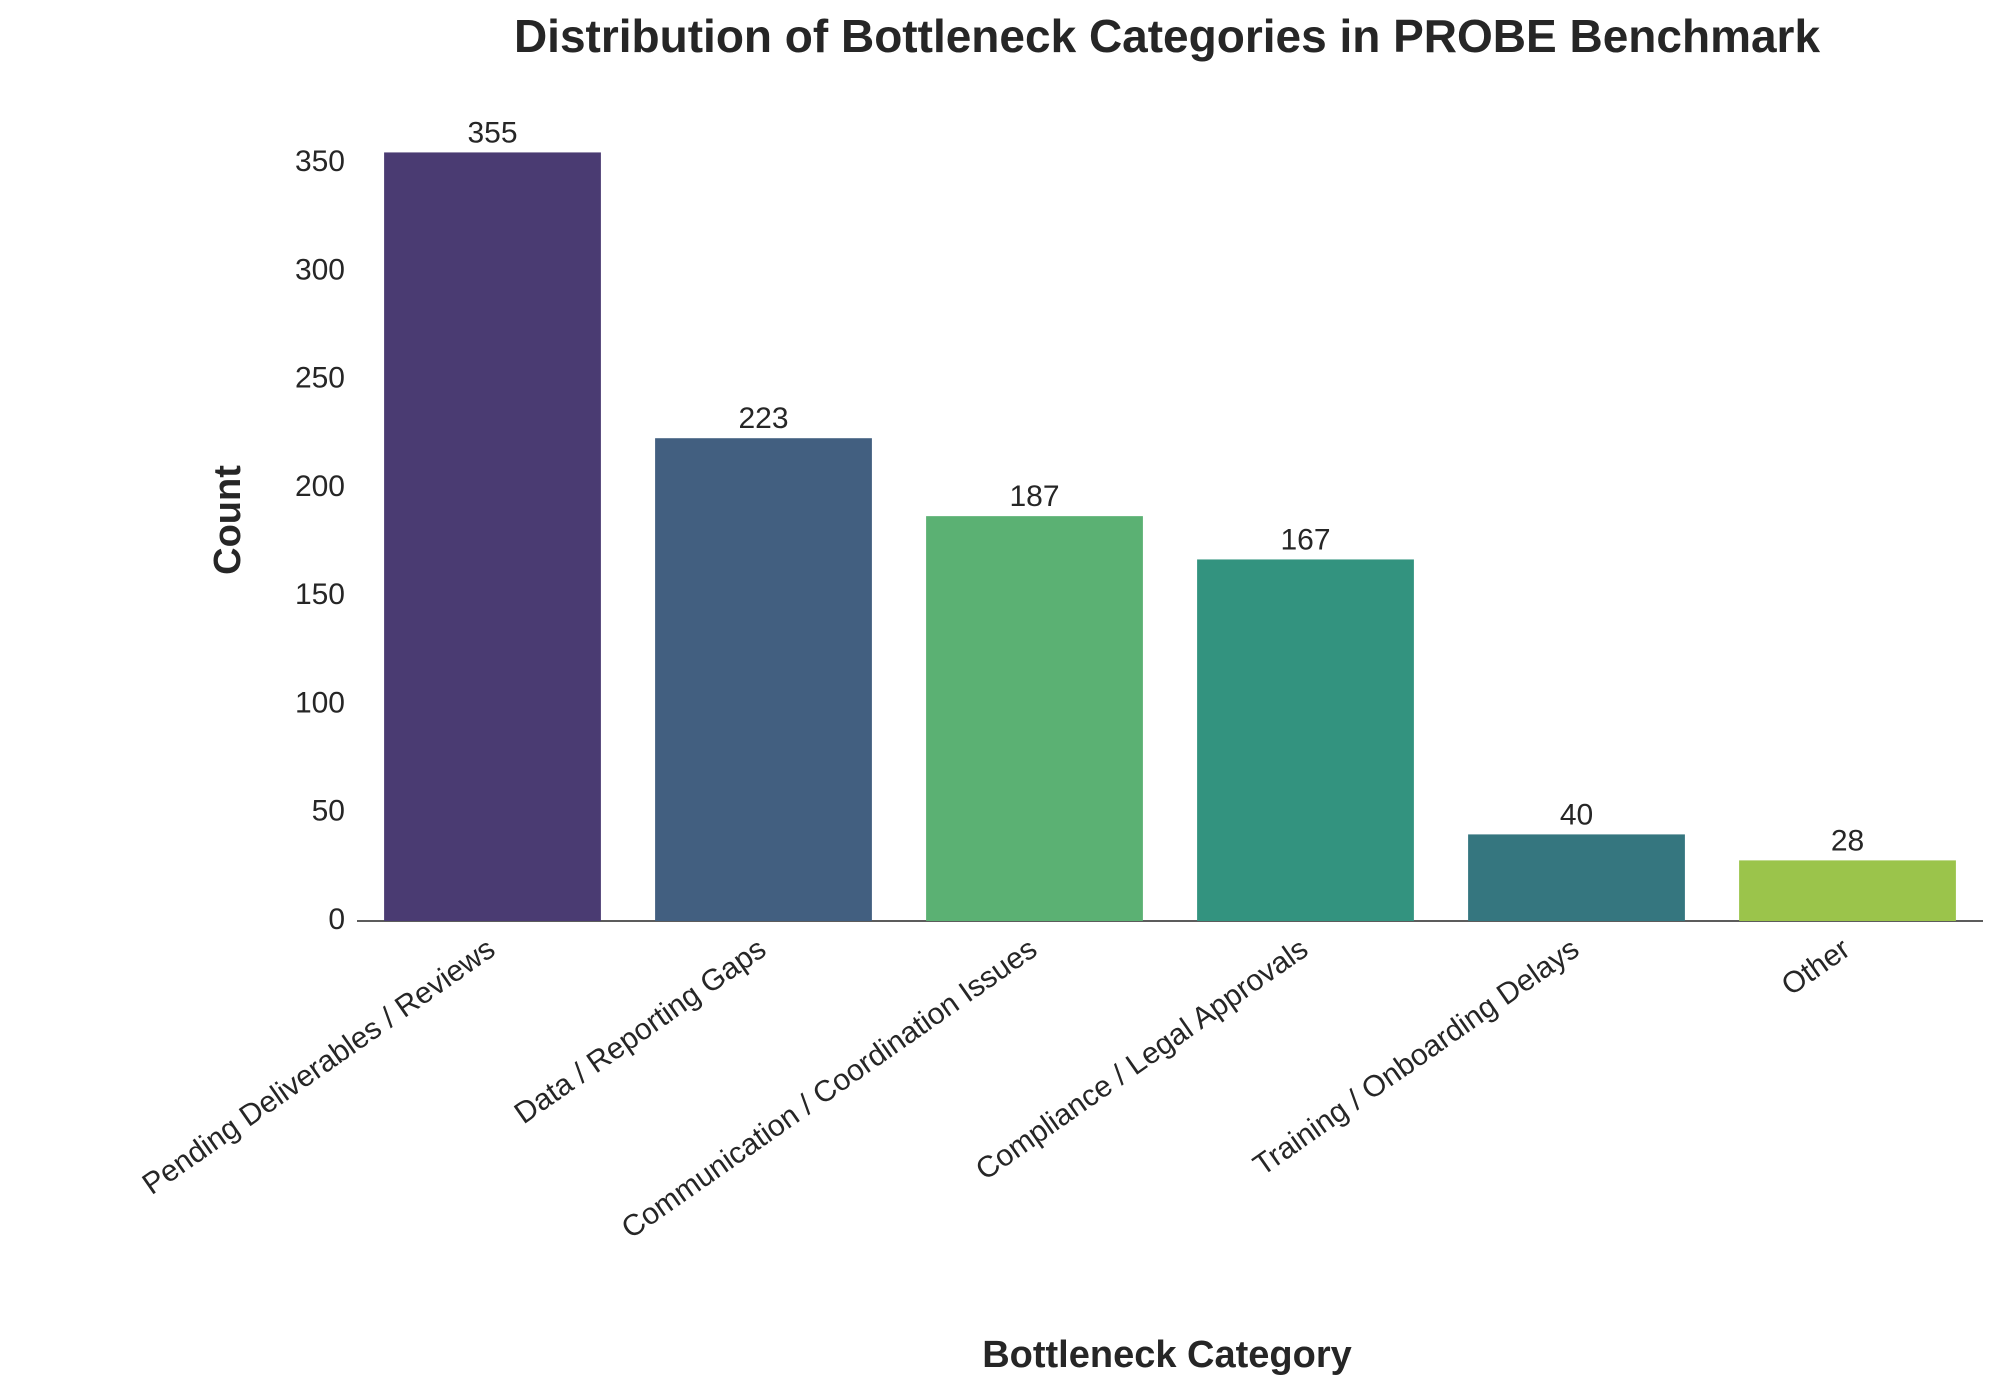 The height and width of the screenshot is (1400, 2000). What do you see at coordinates (320, 161) in the screenshot?
I see `y-tick-label: 350` at bounding box center [320, 161].